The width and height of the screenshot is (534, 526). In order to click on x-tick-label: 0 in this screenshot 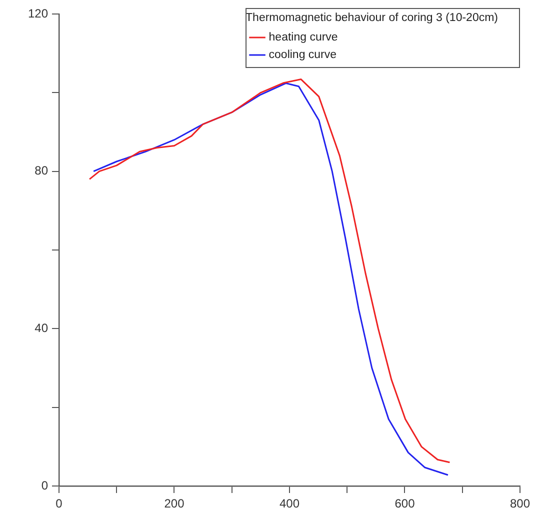, I will do `click(59, 503)`.